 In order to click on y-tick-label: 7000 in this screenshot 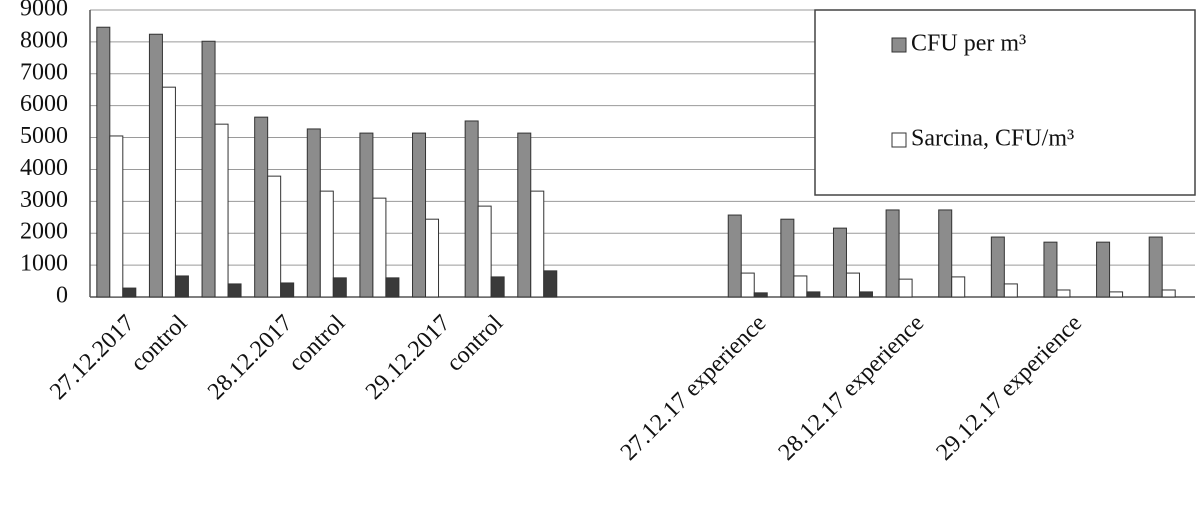, I will do `click(44, 72)`.